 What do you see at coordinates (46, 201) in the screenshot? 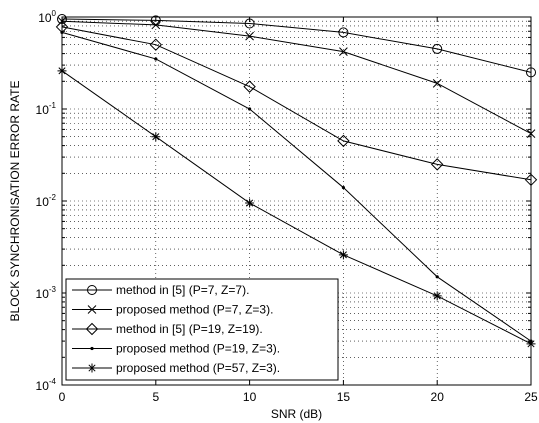
I see `y-tick-label: 10⁻²` at bounding box center [46, 201].